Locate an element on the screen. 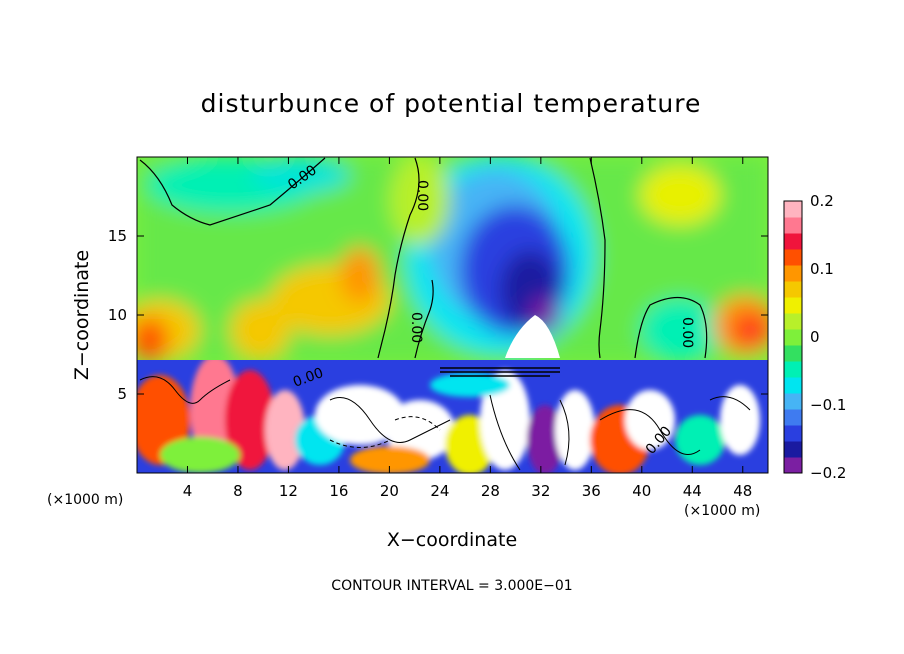  x-tick-label: 12 is located at coordinates (288, 491).